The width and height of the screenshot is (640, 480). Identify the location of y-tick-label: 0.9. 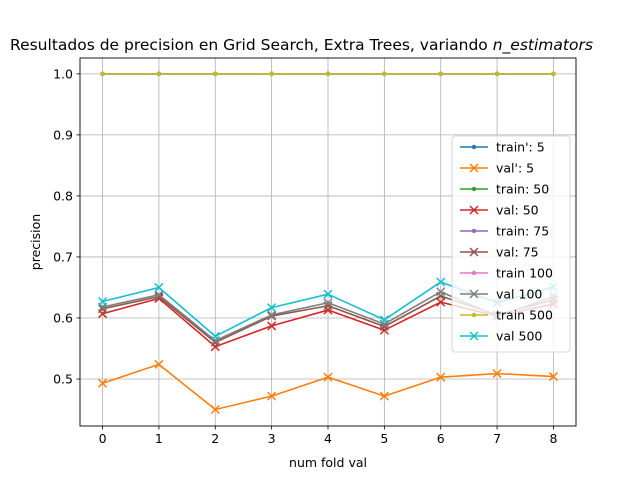
(63, 134).